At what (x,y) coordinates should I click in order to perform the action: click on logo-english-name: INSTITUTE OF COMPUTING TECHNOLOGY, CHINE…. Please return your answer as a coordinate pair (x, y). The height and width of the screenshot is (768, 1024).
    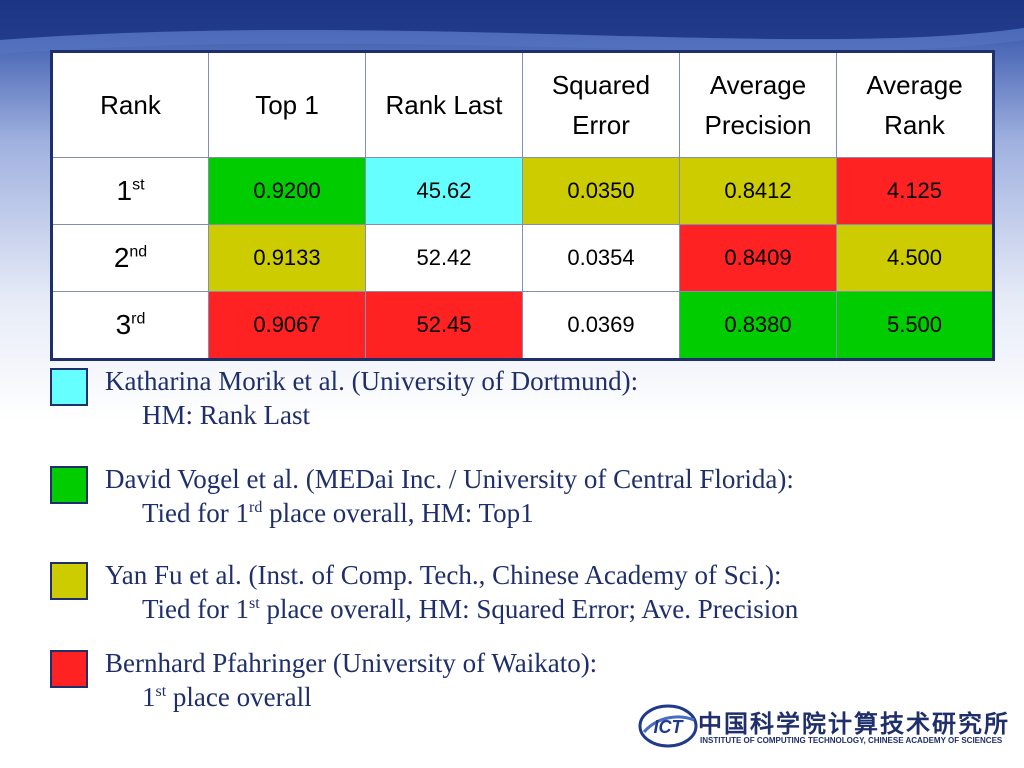
    Looking at the image, I should click on (851, 740).